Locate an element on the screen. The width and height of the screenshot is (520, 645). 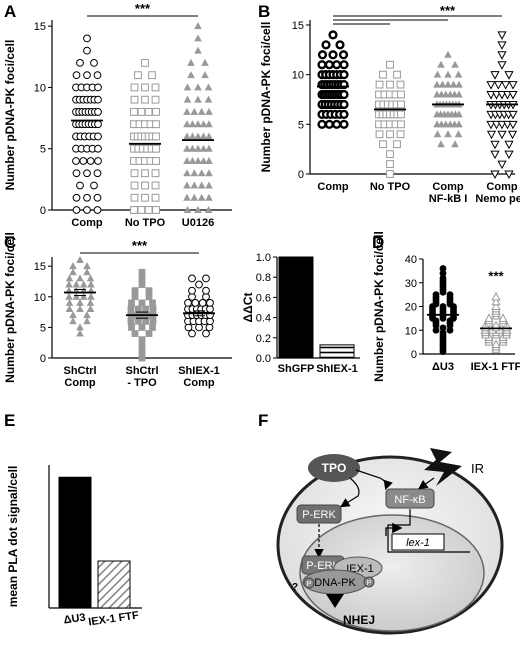
nfkb-gene-path is located at coordinates (428, 531).